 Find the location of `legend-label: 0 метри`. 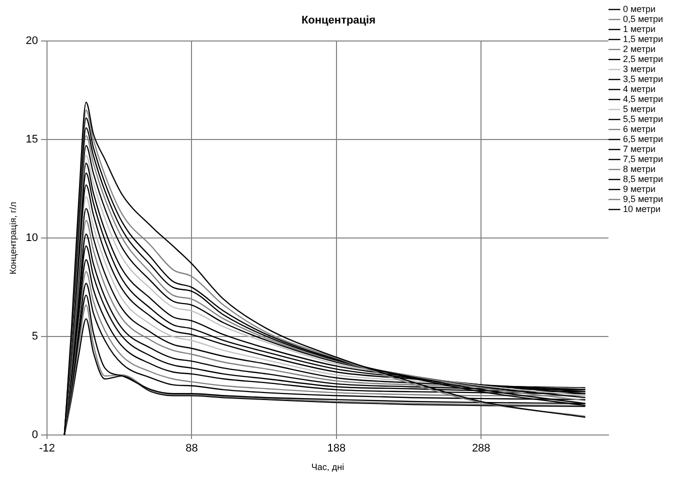

legend-label: 0 метри is located at coordinates (639, 9).